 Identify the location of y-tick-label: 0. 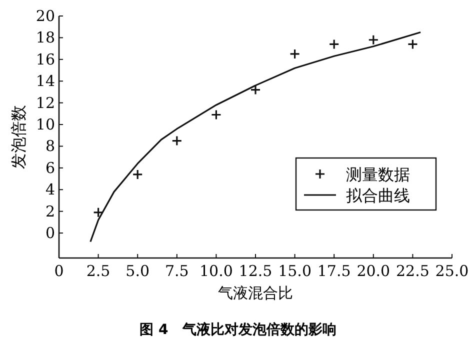
(50, 233).